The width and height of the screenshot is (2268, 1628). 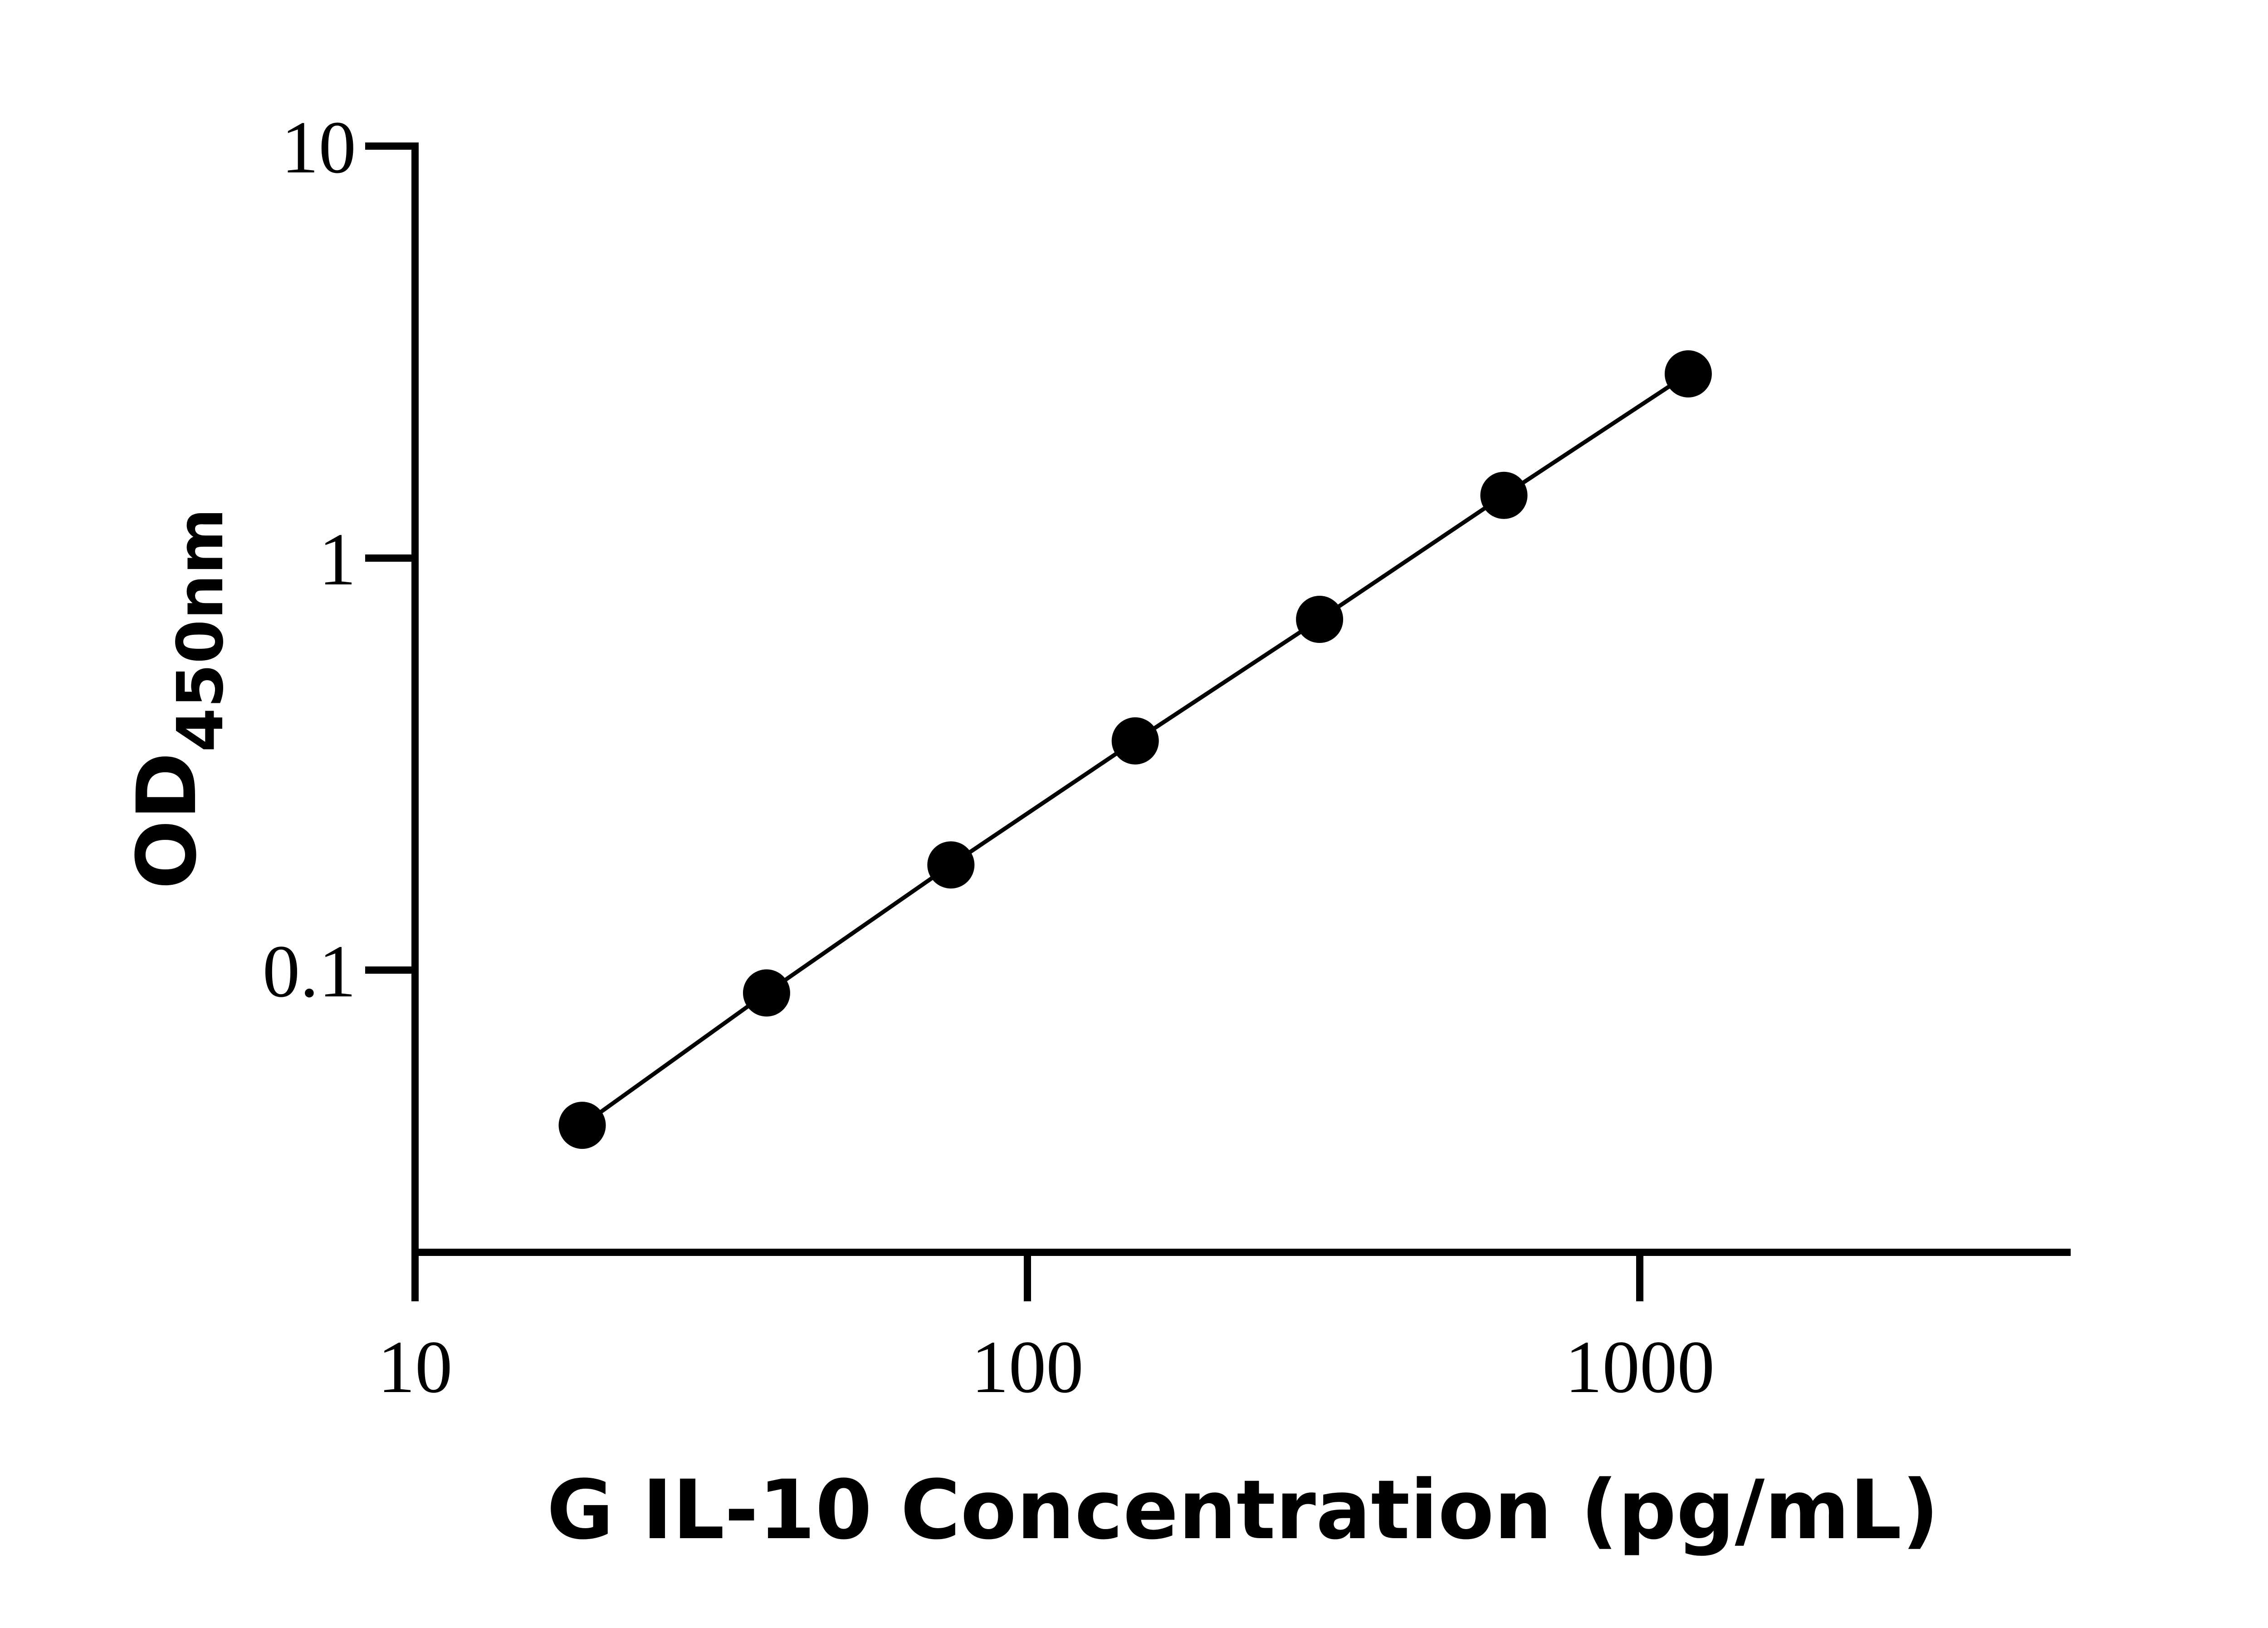 What do you see at coordinates (1640, 1366) in the screenshot?
I see `x-tick-label: 1000` at bounding box center [1640, 1366].